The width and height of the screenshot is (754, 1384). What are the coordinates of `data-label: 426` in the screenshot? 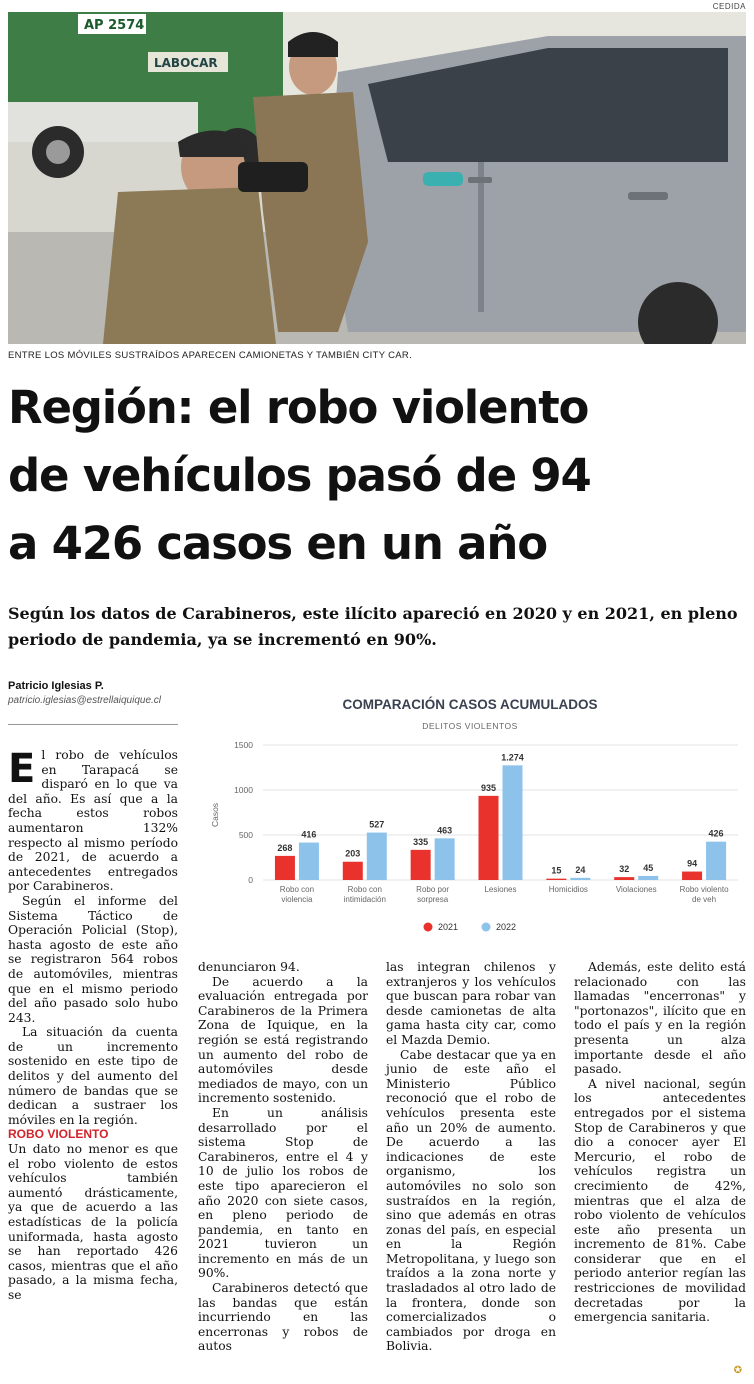 It's located at (716, 834).